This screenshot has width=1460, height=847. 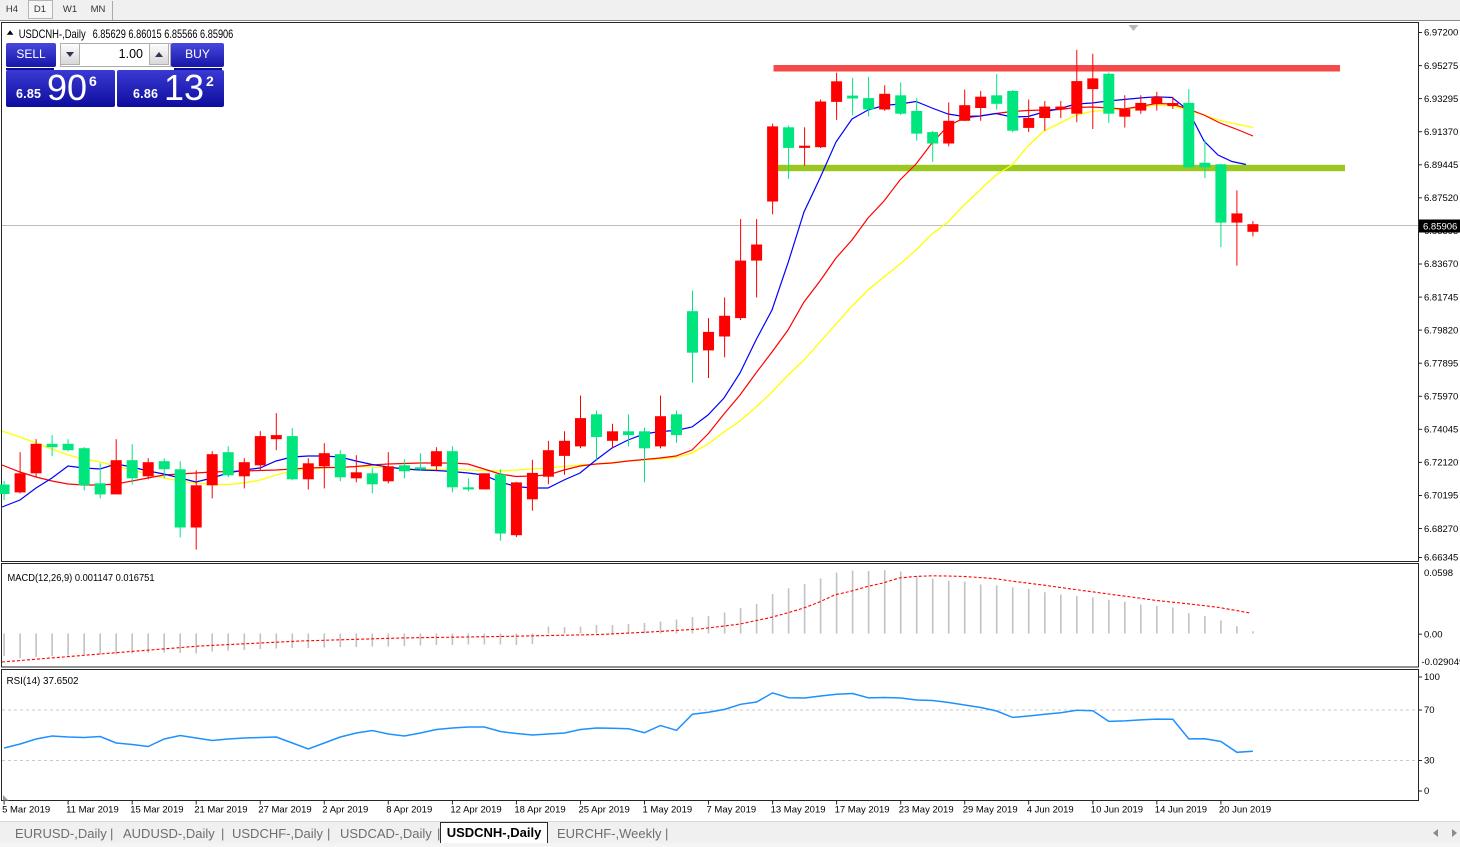 What do you see at coordinates (1429, 761) in the screenshot?
I see `svg-text: 30` at bounding box center [1429, 761].